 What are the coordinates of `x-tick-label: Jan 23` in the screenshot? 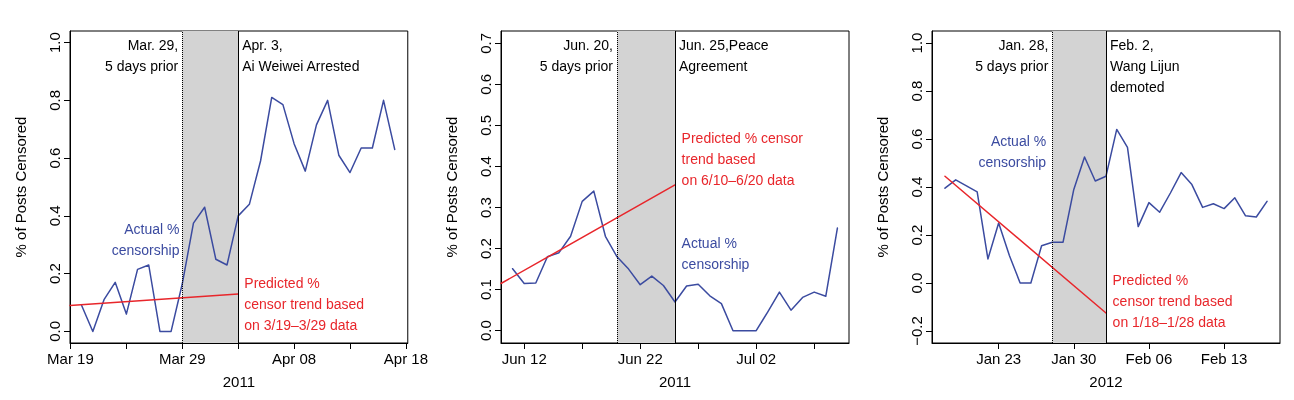 It's located at (999, 358).